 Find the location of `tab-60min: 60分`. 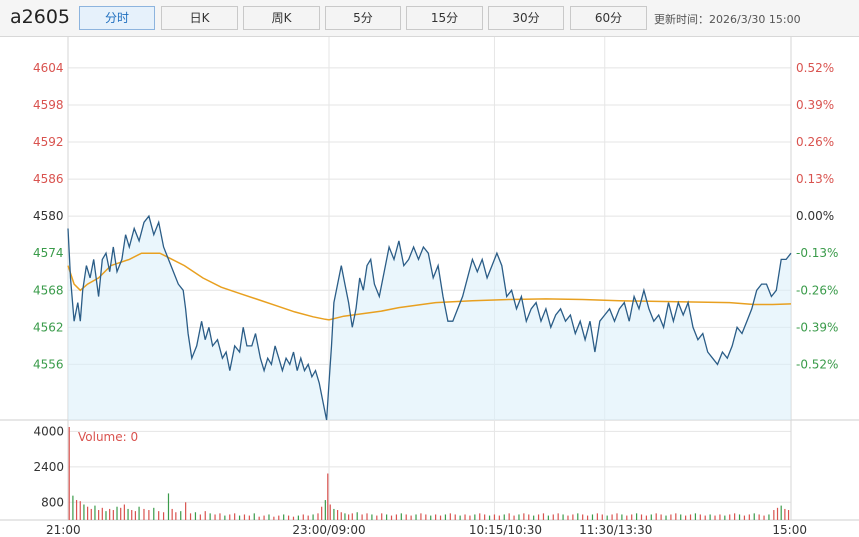

tab-60min: 60分 is located at coordinates (608, 18).